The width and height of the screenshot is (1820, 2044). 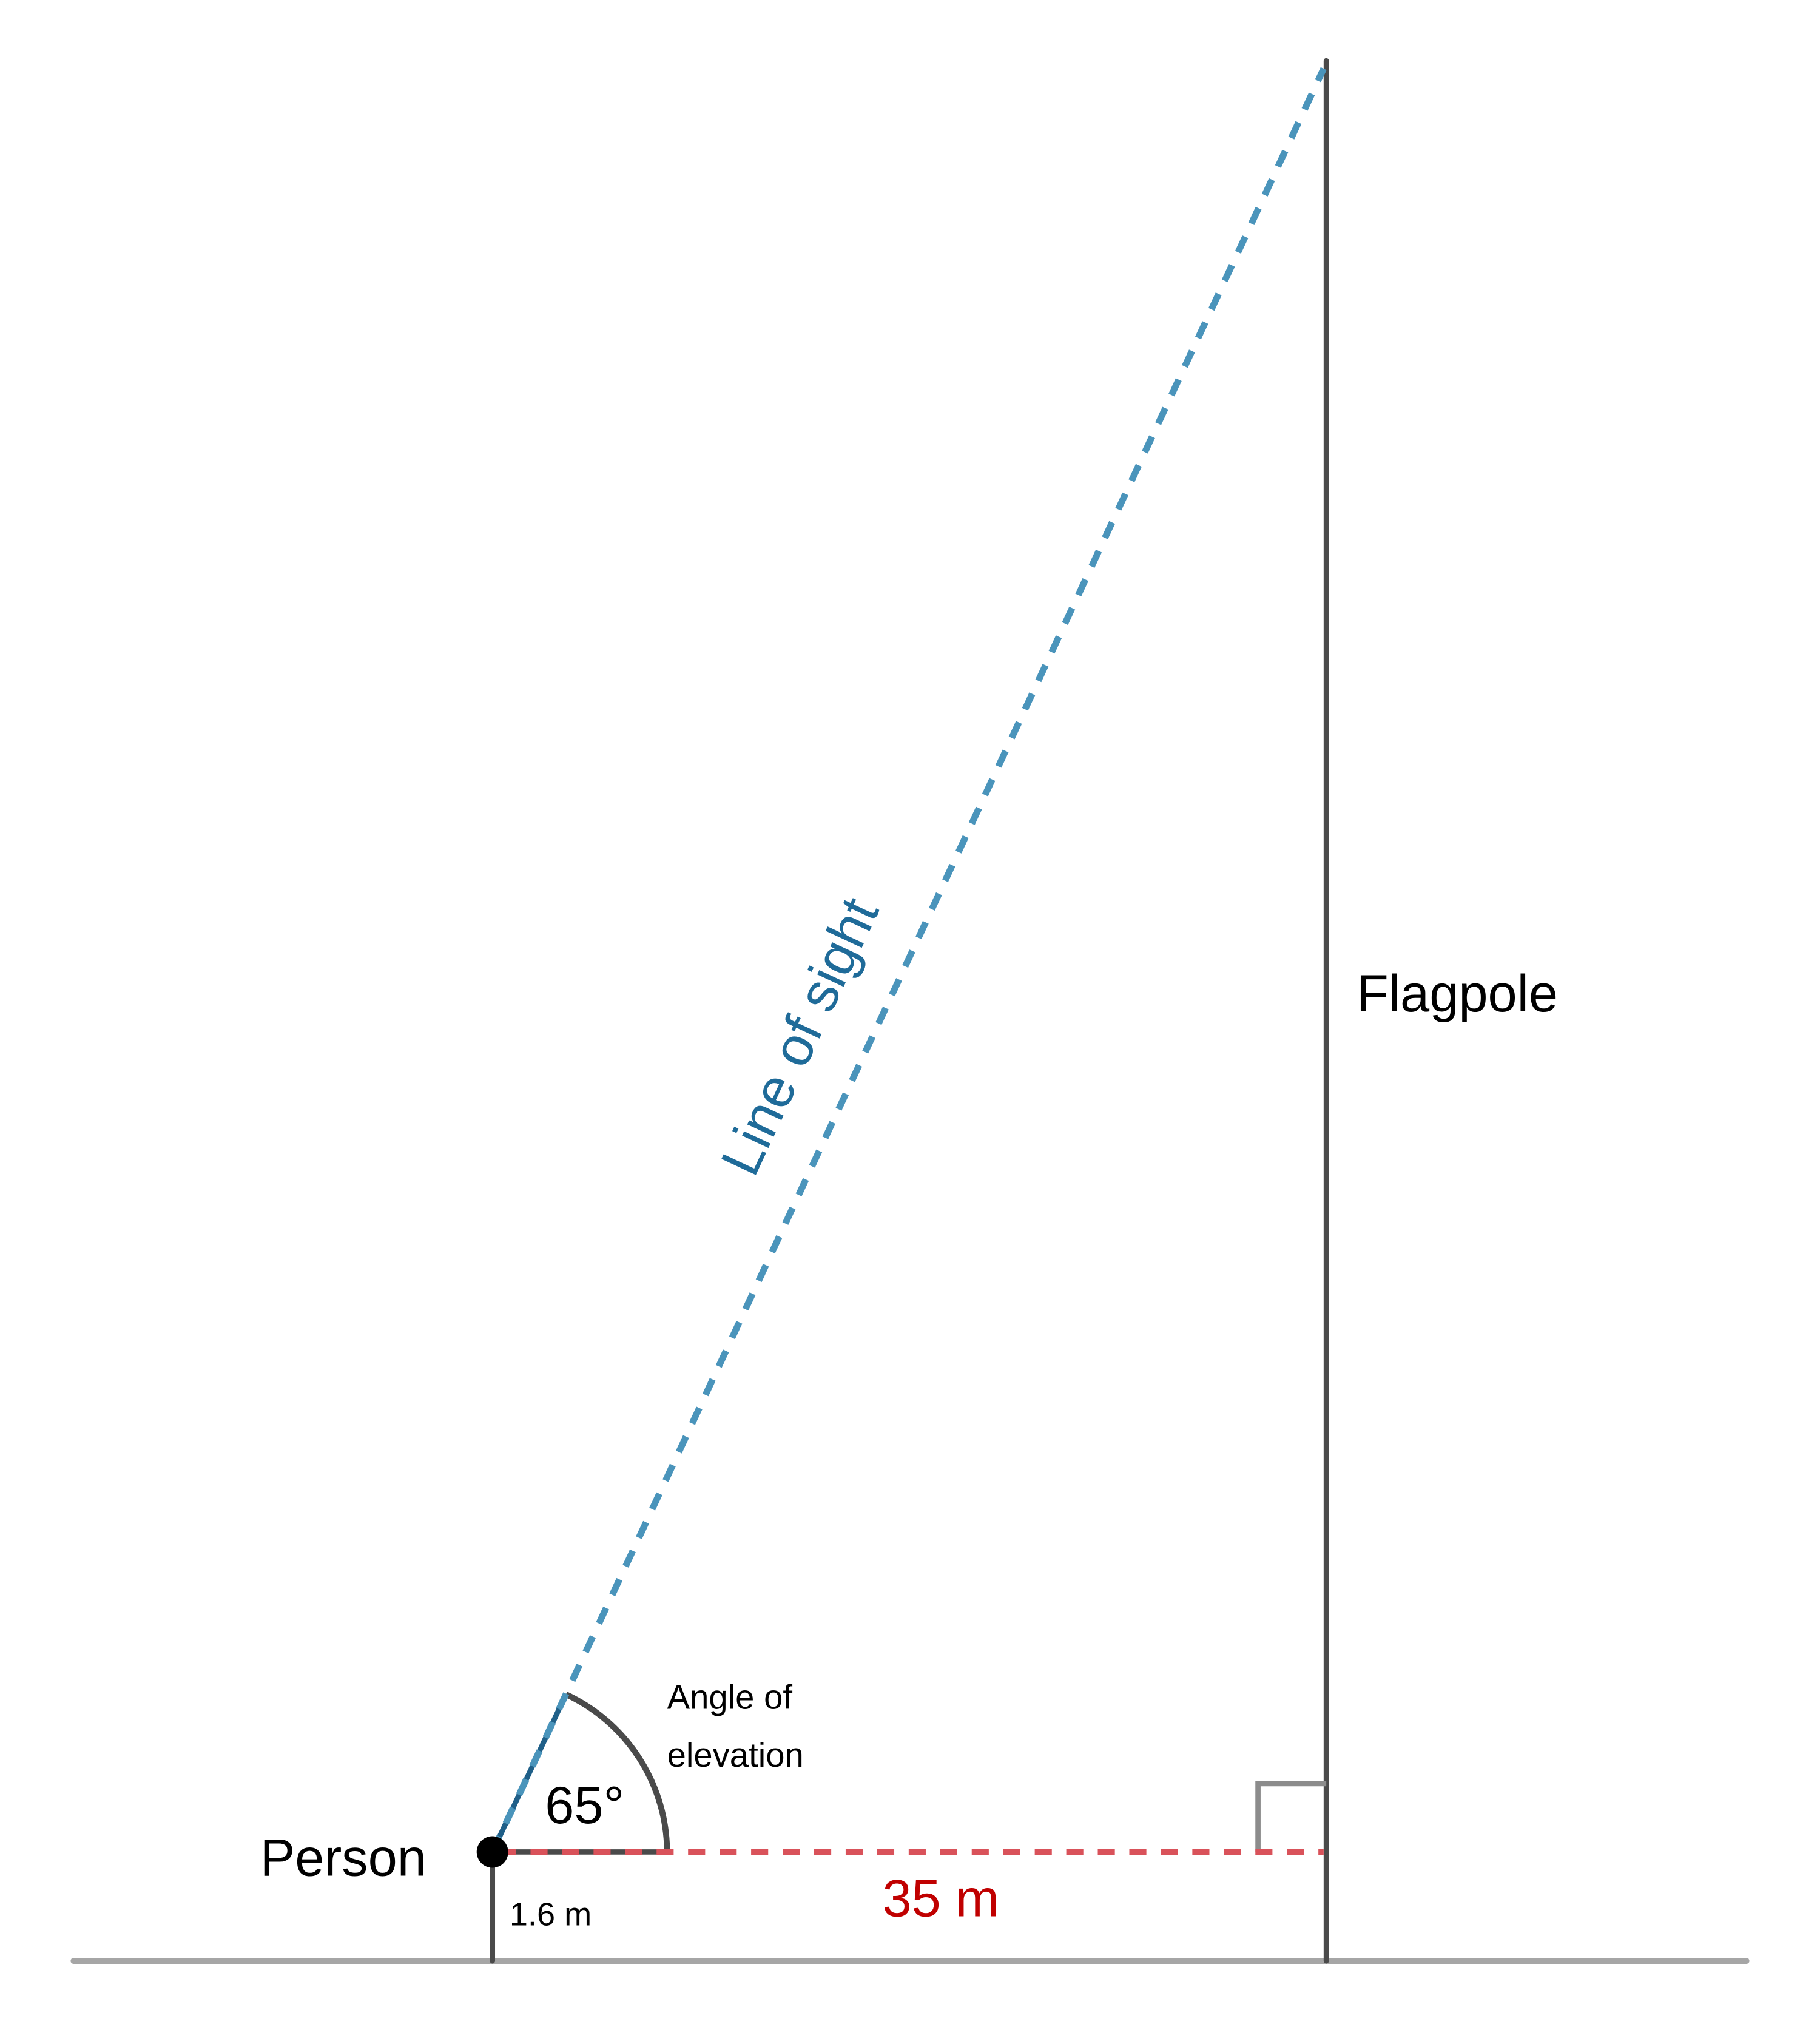 What do you see at coordinates (551, 1915) in the screenshot?
I see `eye-height-label: 1.6 m` at bounding box center [551, 1915].